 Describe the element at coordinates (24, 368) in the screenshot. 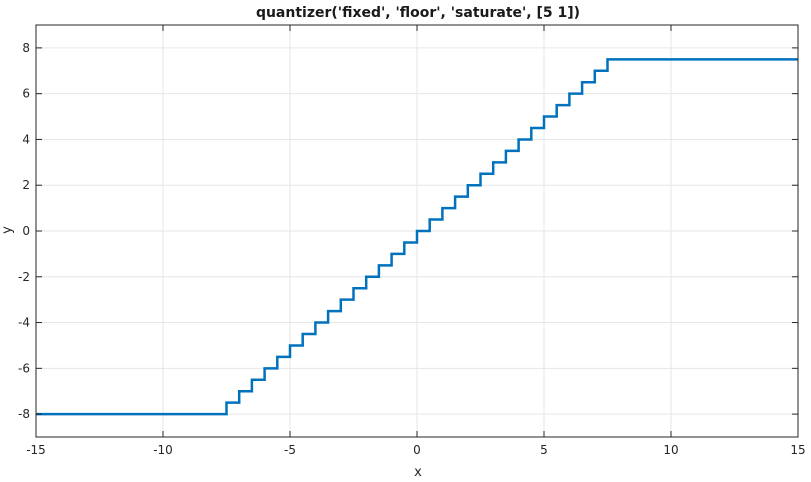

I see `y-tick-label: -6` at that location.